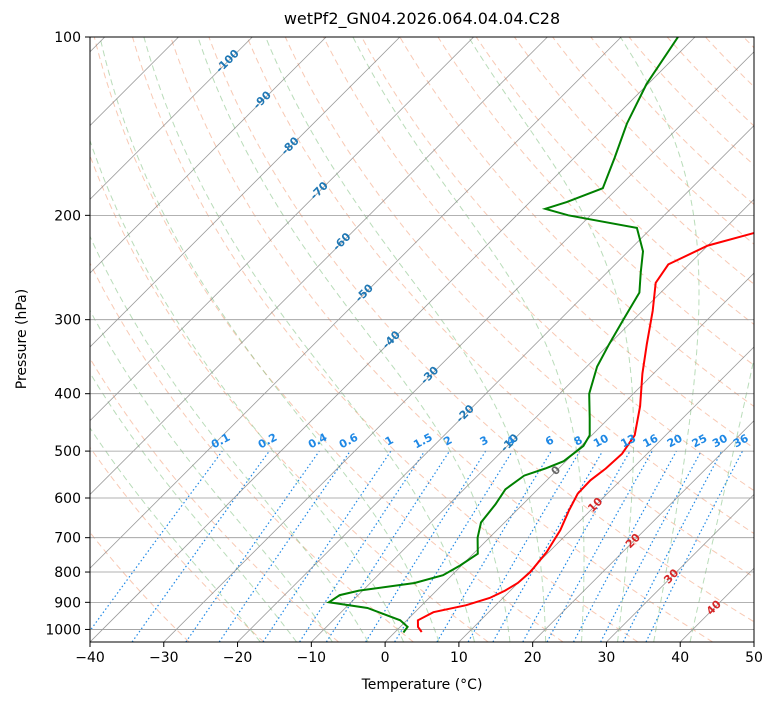 The width and height of the screenshot is (775, 708). I want to click on isotherm-label: -80, so click(290, 145).